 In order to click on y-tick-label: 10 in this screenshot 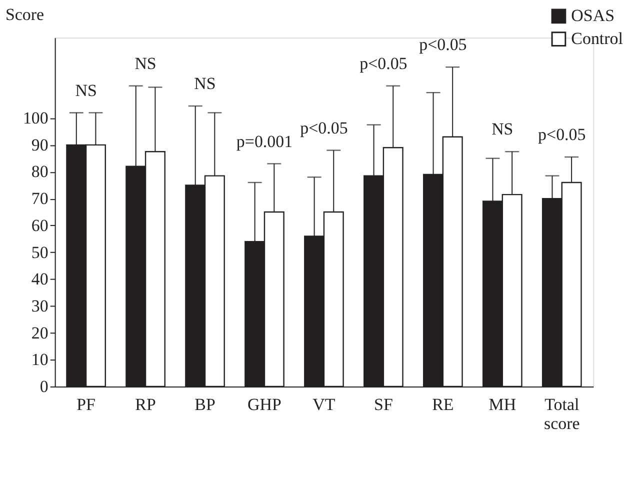, I will do `click(39, 360)`.